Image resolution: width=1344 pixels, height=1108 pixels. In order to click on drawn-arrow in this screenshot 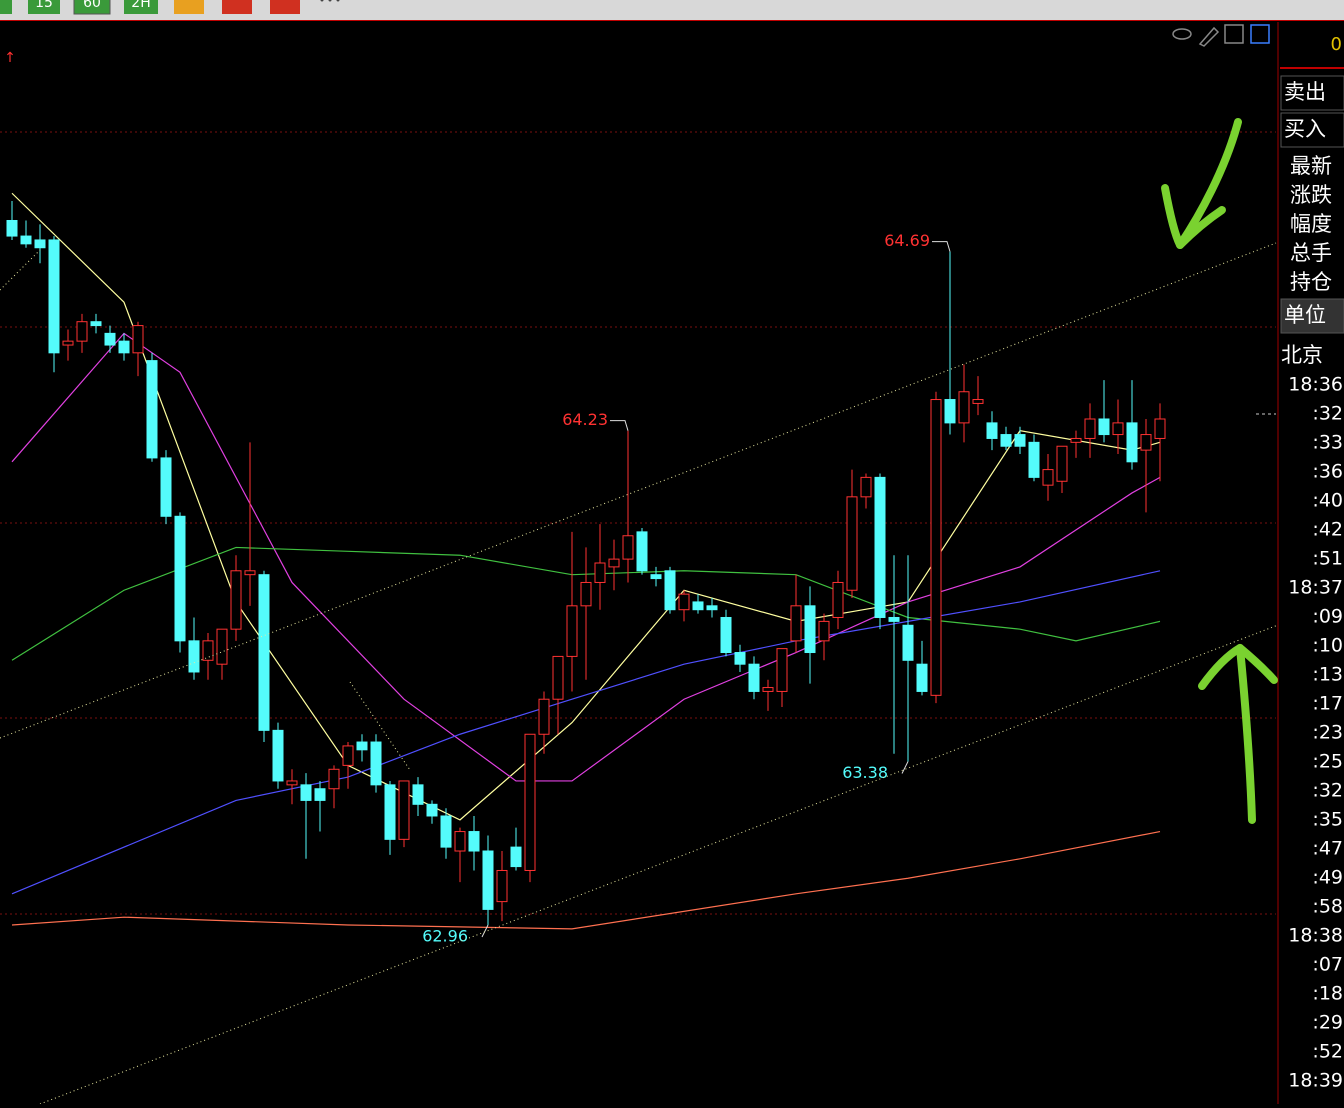, I will do `click(1246, 734)`.